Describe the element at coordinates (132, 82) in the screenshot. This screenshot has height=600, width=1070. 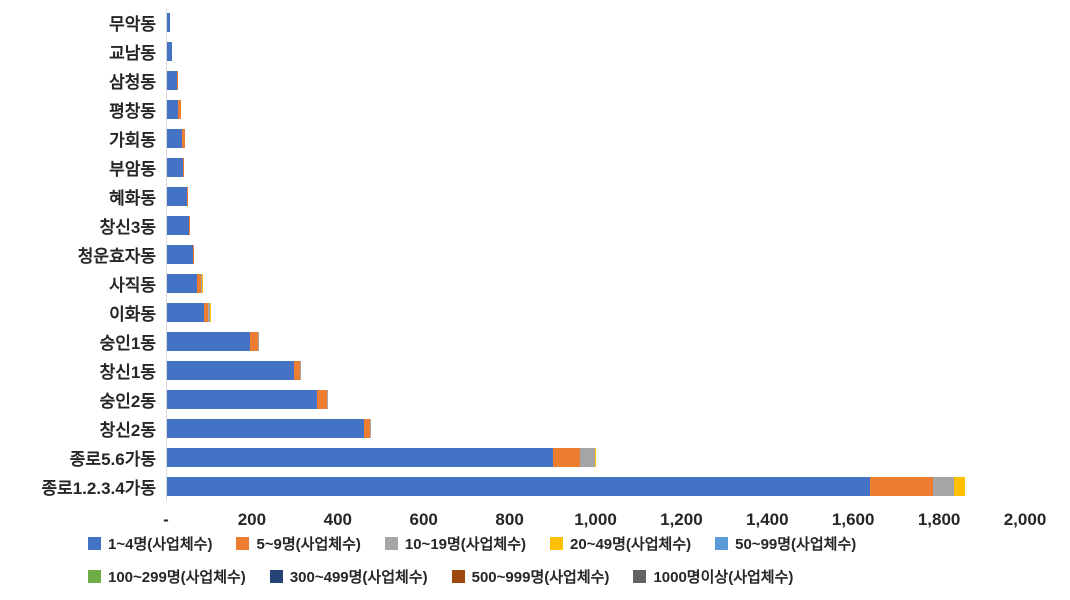
I see `category-label: 삼청동` at that location.